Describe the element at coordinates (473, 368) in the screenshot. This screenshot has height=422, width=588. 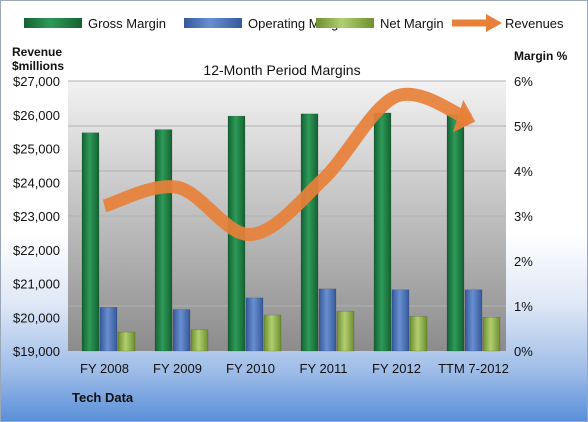
I see `category-label: TTM 7-2012` at that location.